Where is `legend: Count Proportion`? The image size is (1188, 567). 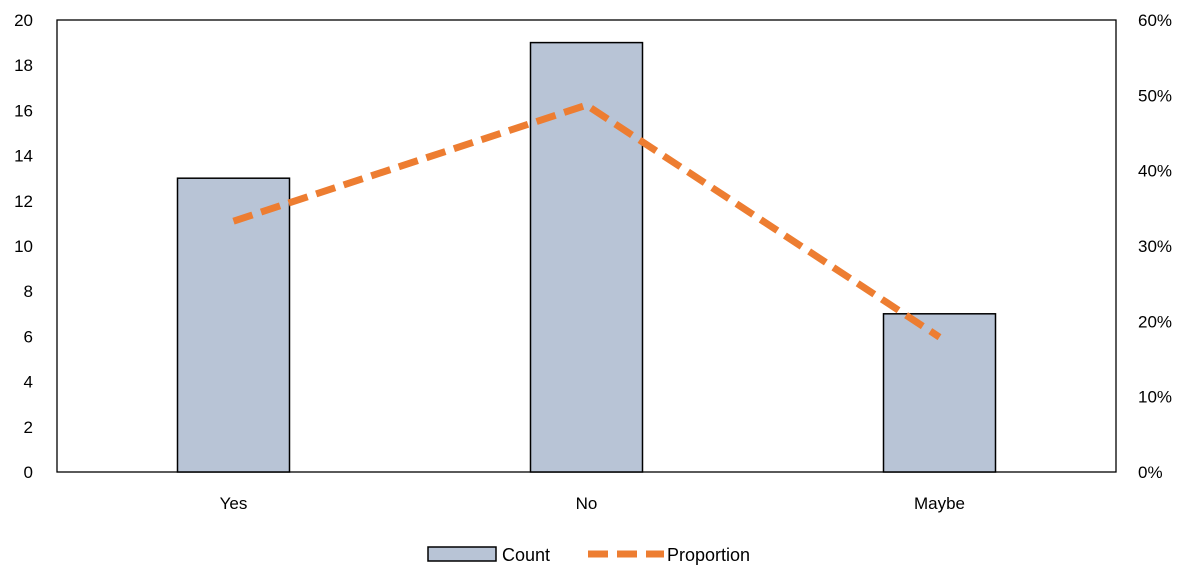
legend: Count Proportion is located at coordinates (588, 555).